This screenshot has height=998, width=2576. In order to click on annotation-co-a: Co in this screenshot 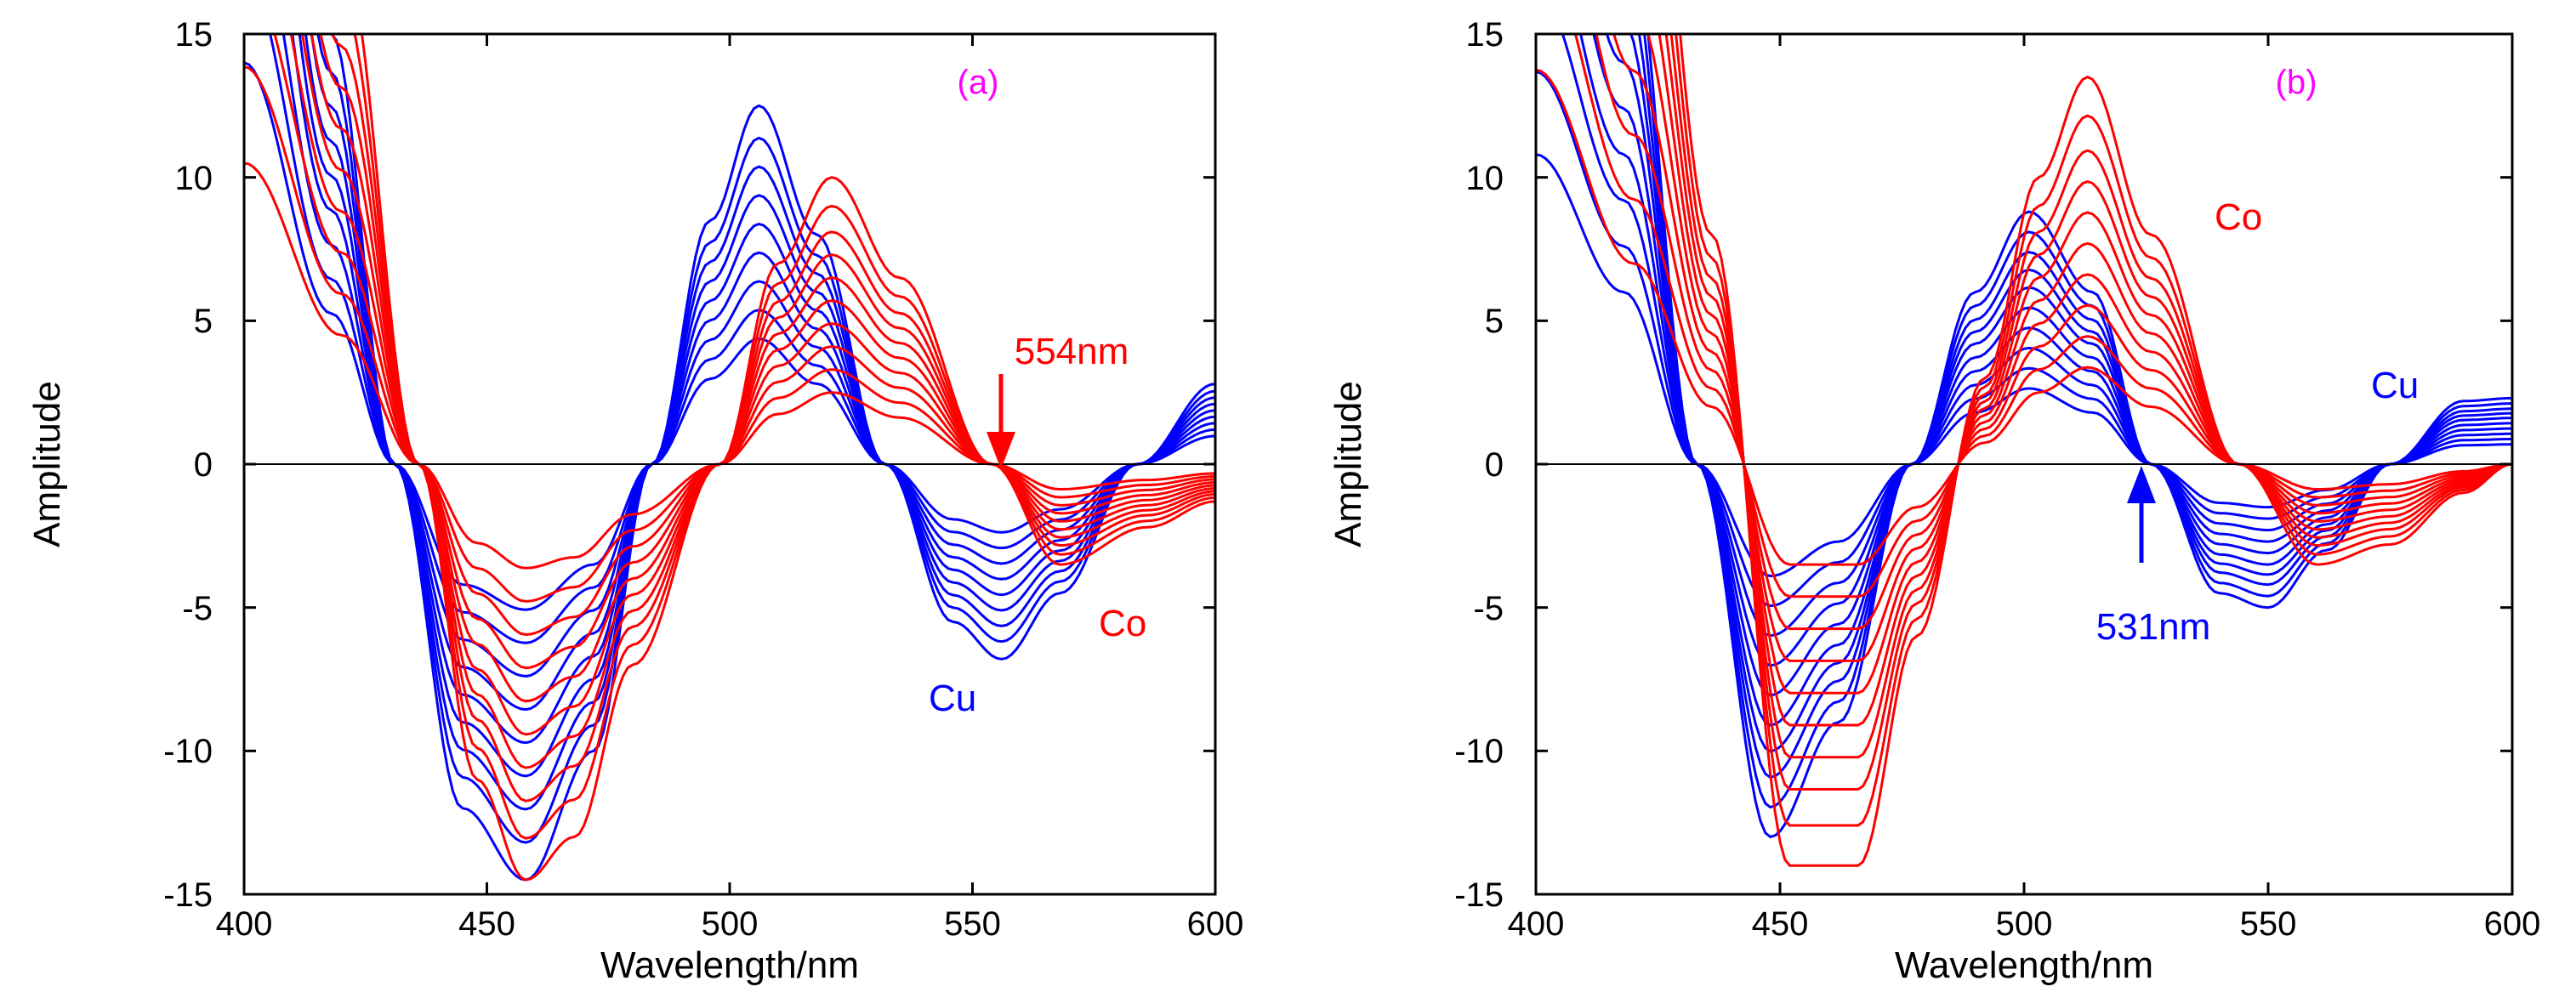, I will do `click(1122, 623)`.